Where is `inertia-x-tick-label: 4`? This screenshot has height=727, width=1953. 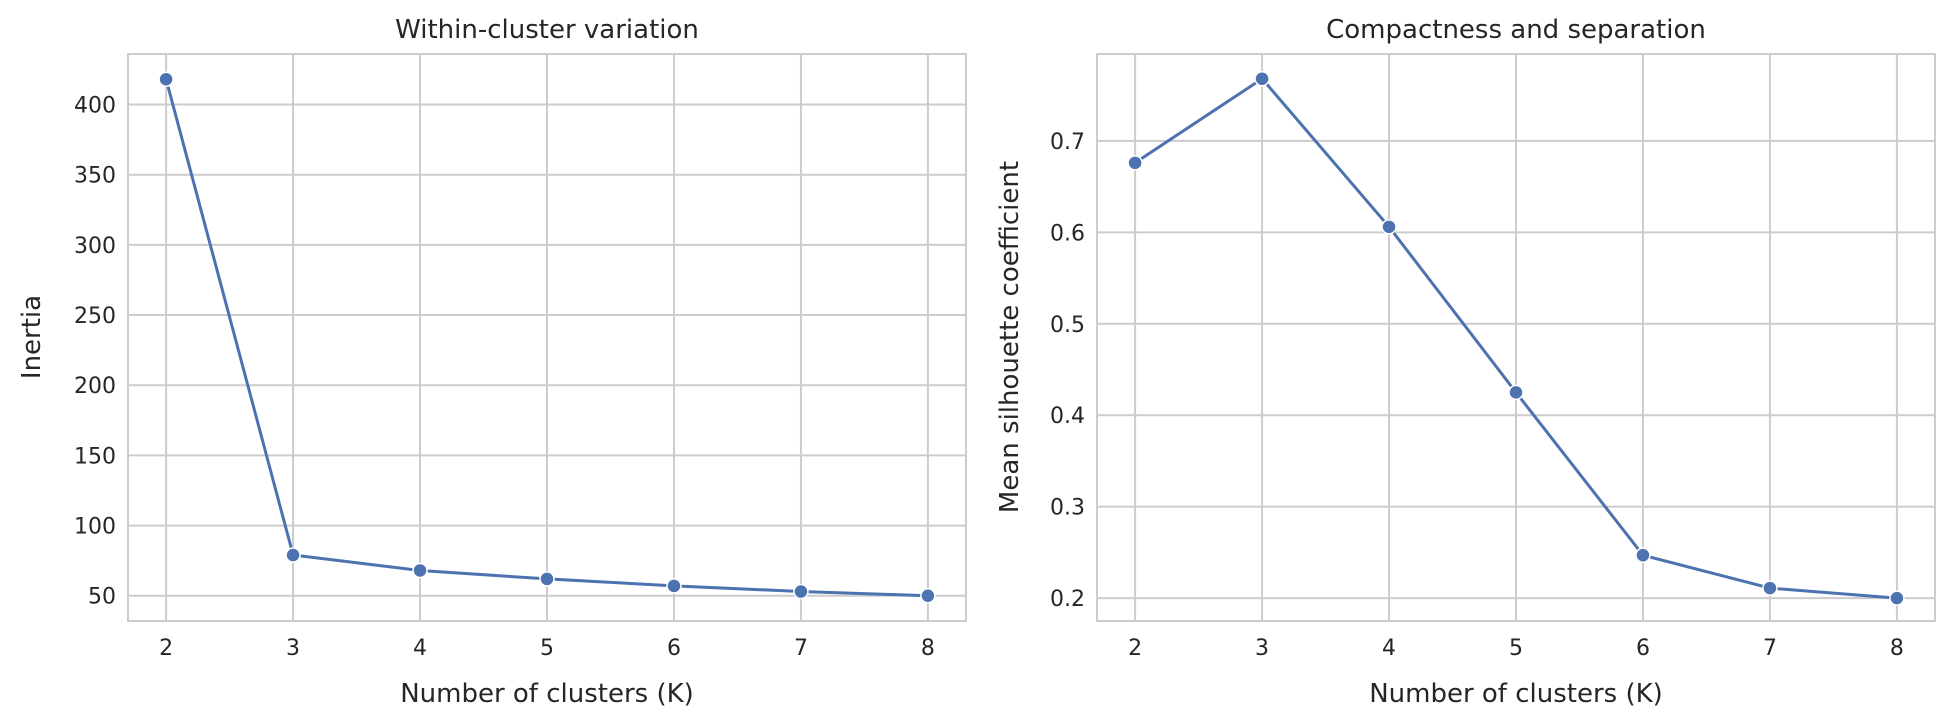 inertia-x-tick-label: 4 is located at coordinates (420, 648).